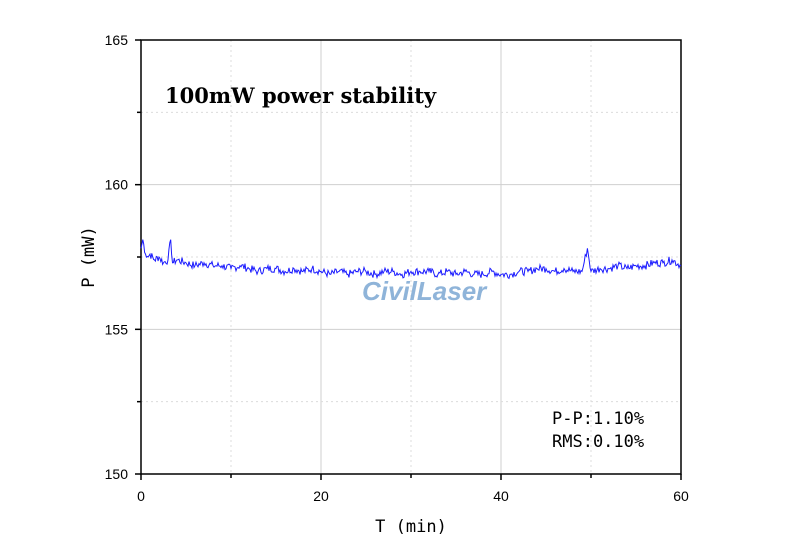  What do you see at coordinates (425, 291) in the screenshot?
I see `watermark-logo: CivilLaser` at bounding box center [425, 291].